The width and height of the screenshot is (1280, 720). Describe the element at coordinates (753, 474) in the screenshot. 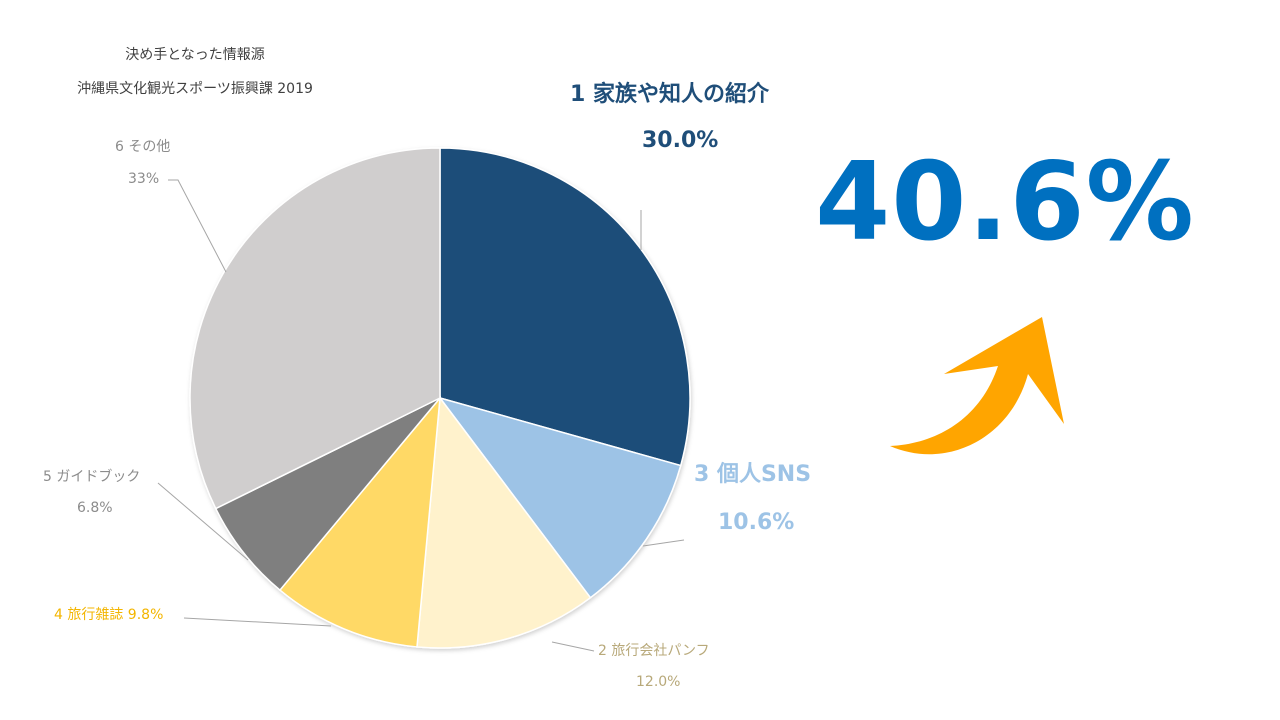

I see `slice-label-3: 3 個人SNS` at that location.